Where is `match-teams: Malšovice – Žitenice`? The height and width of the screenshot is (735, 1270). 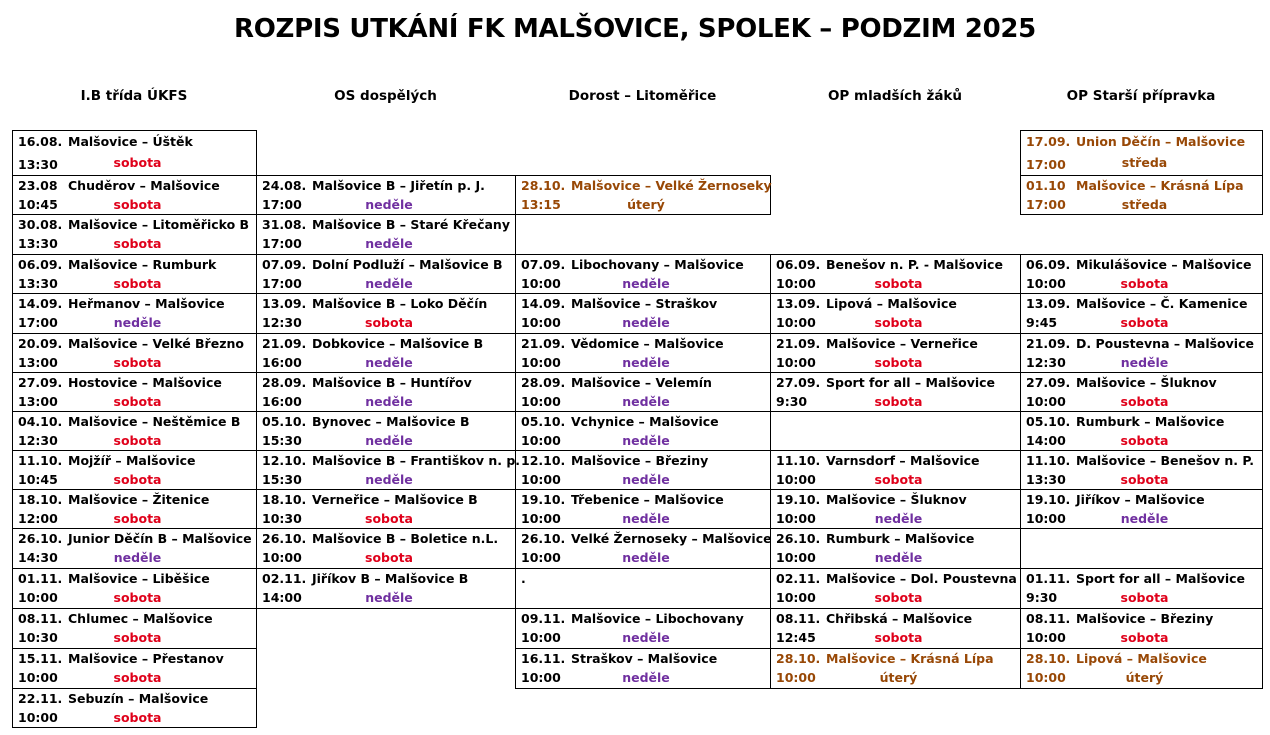
match-teams: Malšovice – Žitenice is located at coordinates (139, 499).